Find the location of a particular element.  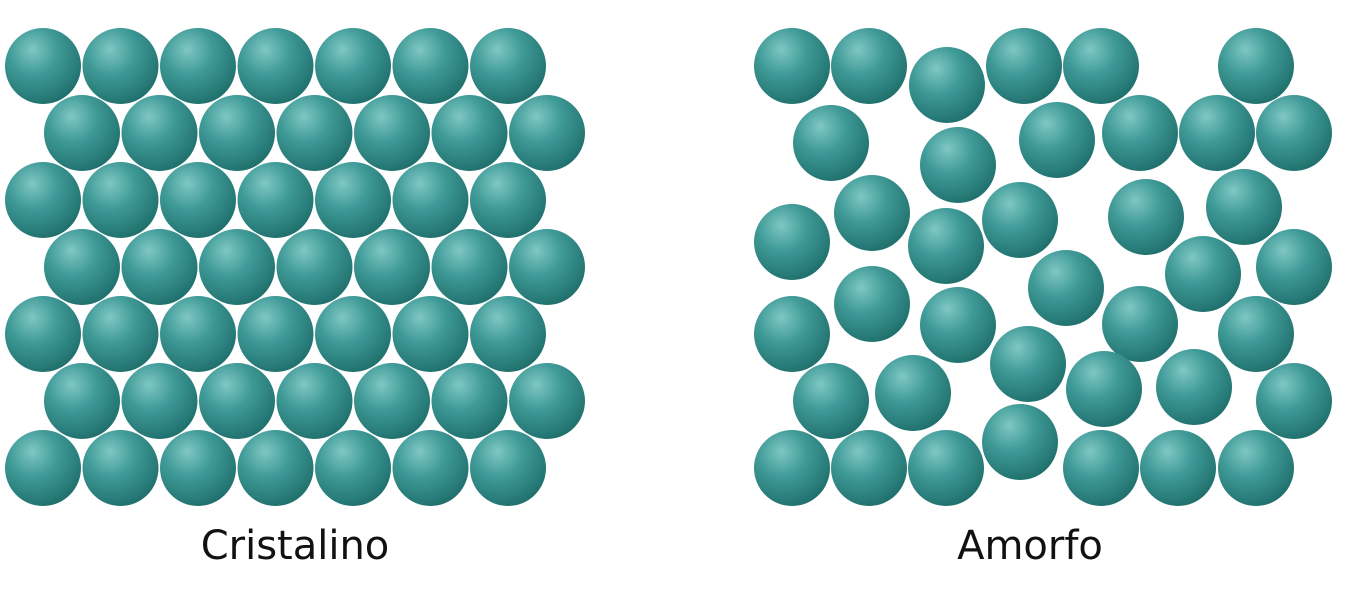

amorphous-label: Amorfo is located at coordinates (1030, 546).